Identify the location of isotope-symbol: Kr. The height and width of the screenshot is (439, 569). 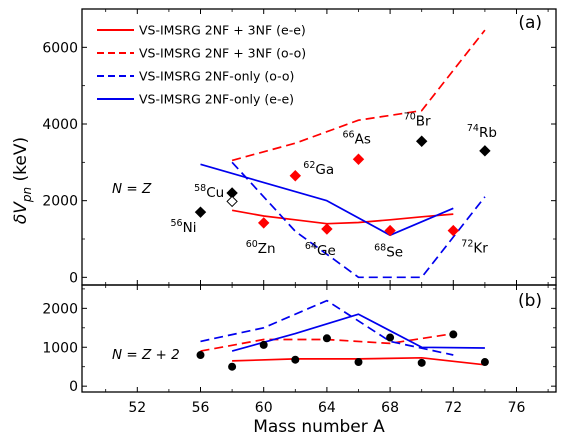
(480, 249).